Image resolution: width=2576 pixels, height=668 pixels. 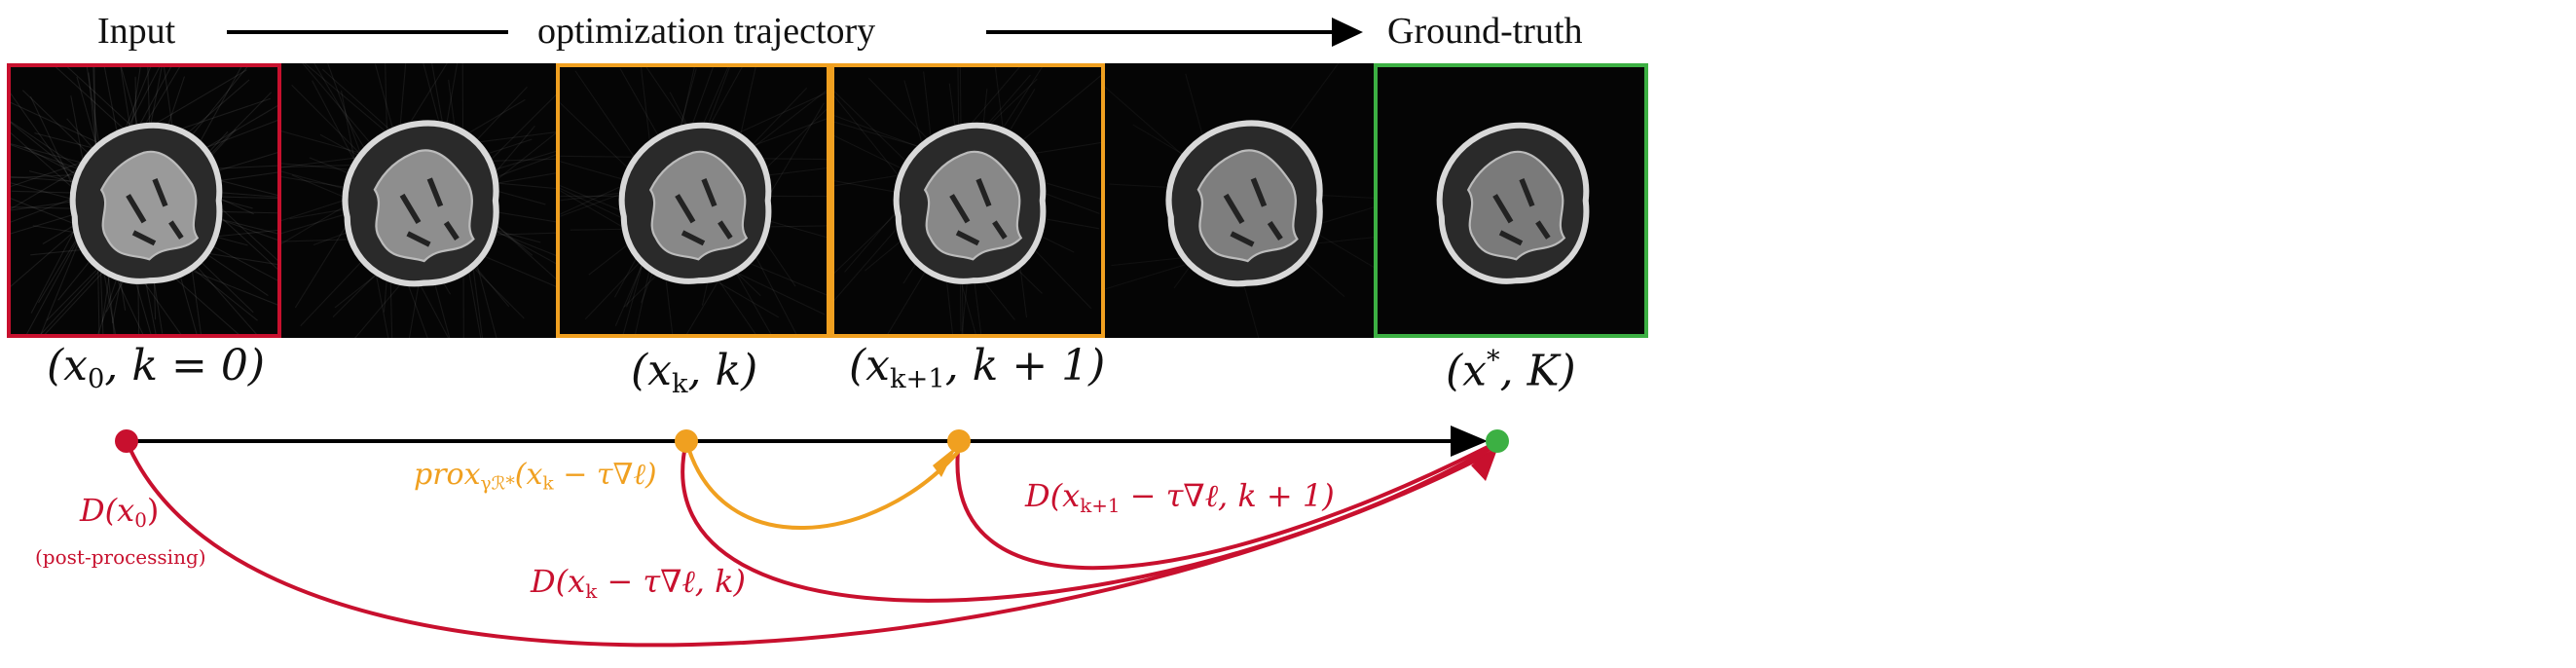 What do you see at coordinates (638, 583) in the screenshot?
I see `annotation-d-xk: D(xk − τ∇ℓ, k)` at bounding box center [638, 583].